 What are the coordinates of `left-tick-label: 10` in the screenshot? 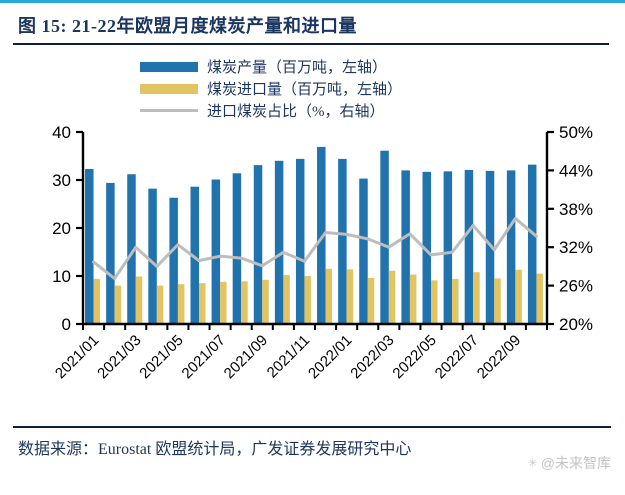 It's located at (61, 276).